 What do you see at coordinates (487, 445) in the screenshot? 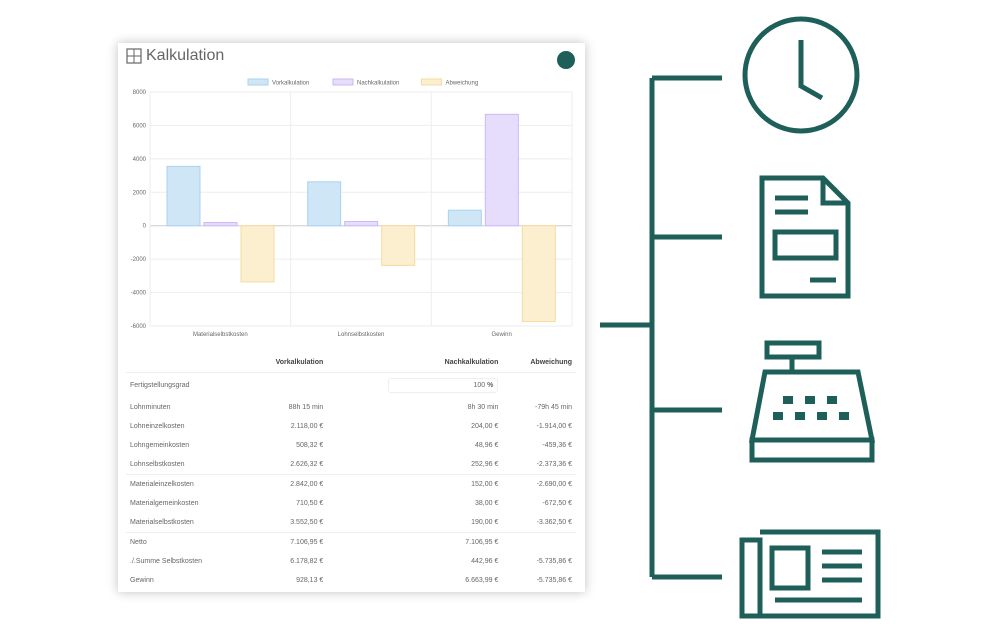
I see `cell-value: 48,96 €` at bounding box center [487, 445].